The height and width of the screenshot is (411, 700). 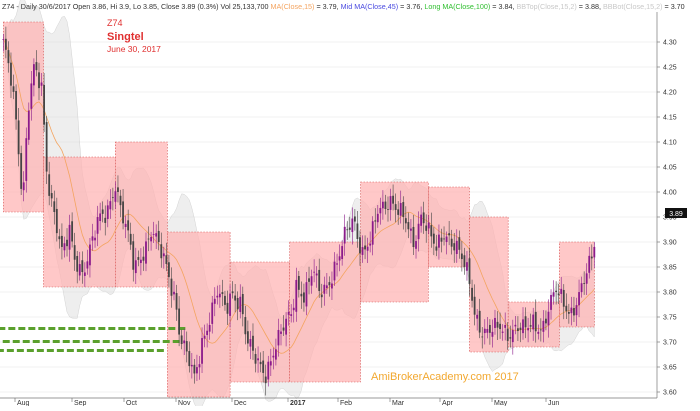 I want to click on y-tick-label: 3.90, so click(x=670, y=243).